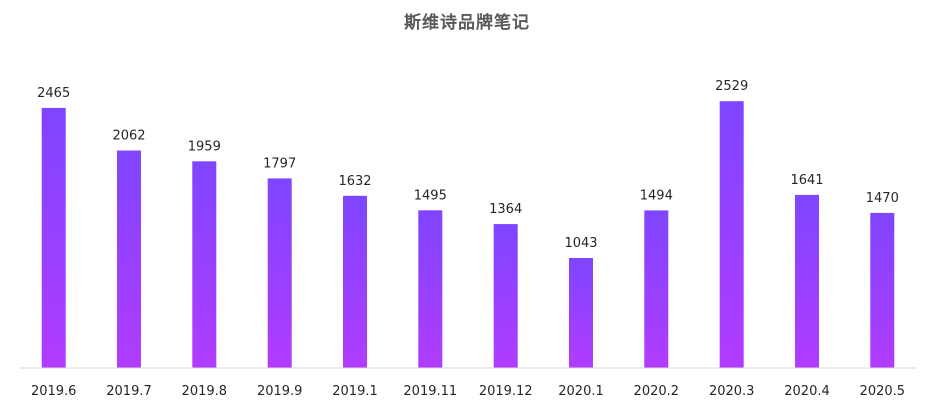 The image size is (934, 409). What do you see at coordinates (430, 289) in the screenshot?
I see `bar-2019.11` at bounding box center [430, 289].